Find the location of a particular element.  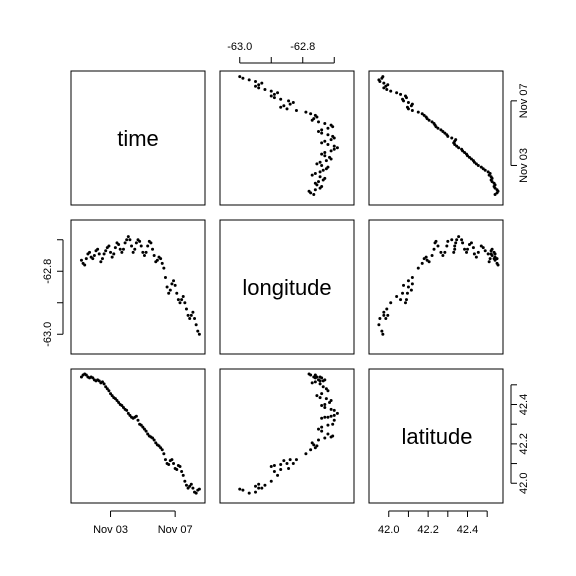

top-axis-longitude: -63.0 -62.8 is located at coordinates (281, 52).